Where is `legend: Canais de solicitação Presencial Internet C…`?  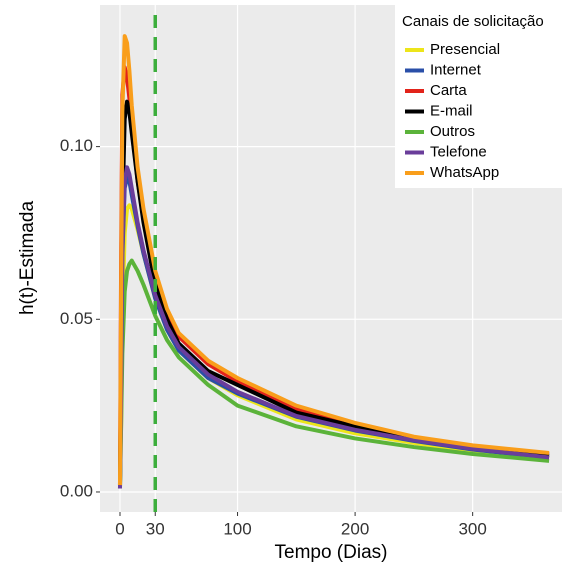 legend: Canais de solicitação Presencial Internet C… is located at coordinates (478, 96).